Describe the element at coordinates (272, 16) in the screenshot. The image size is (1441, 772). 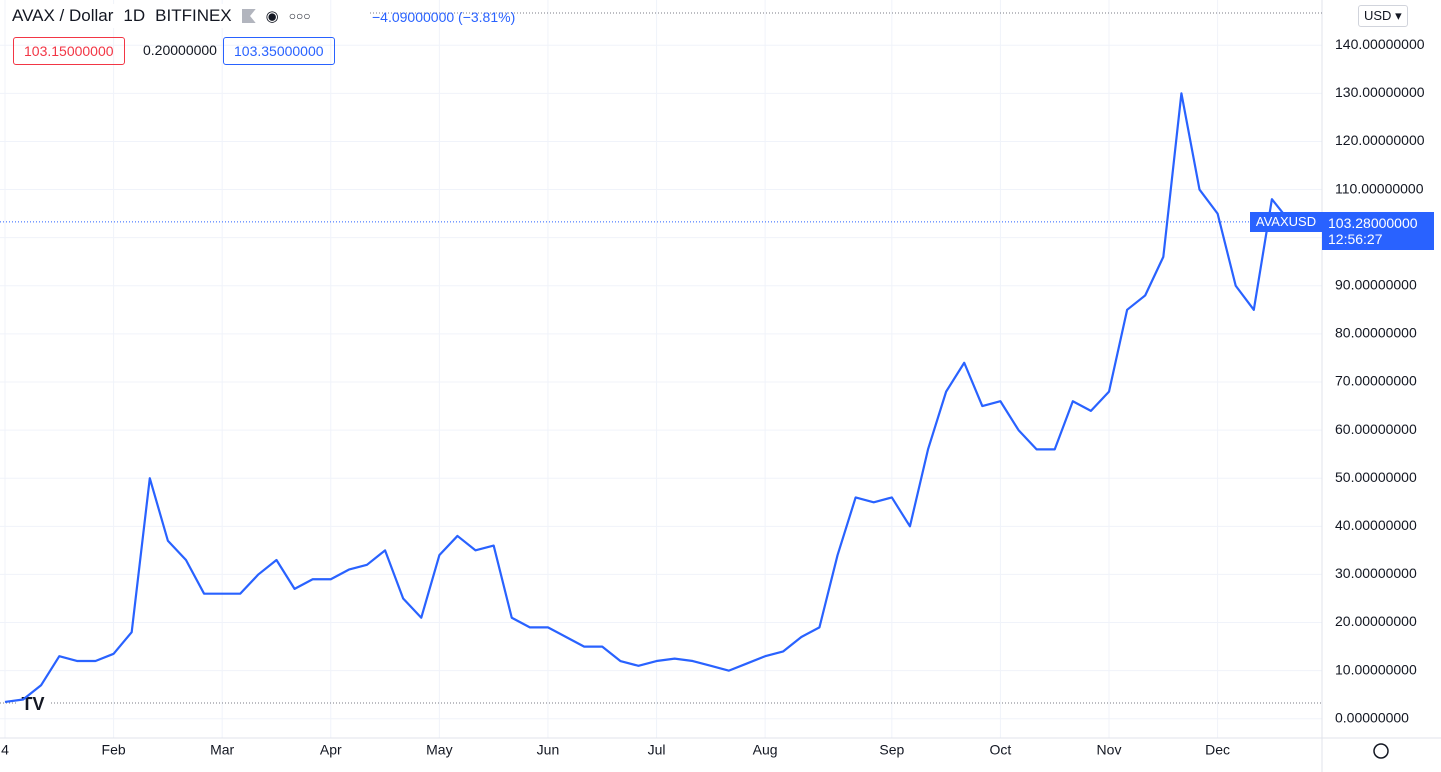
I see `eye-icon: ◉` at that location.